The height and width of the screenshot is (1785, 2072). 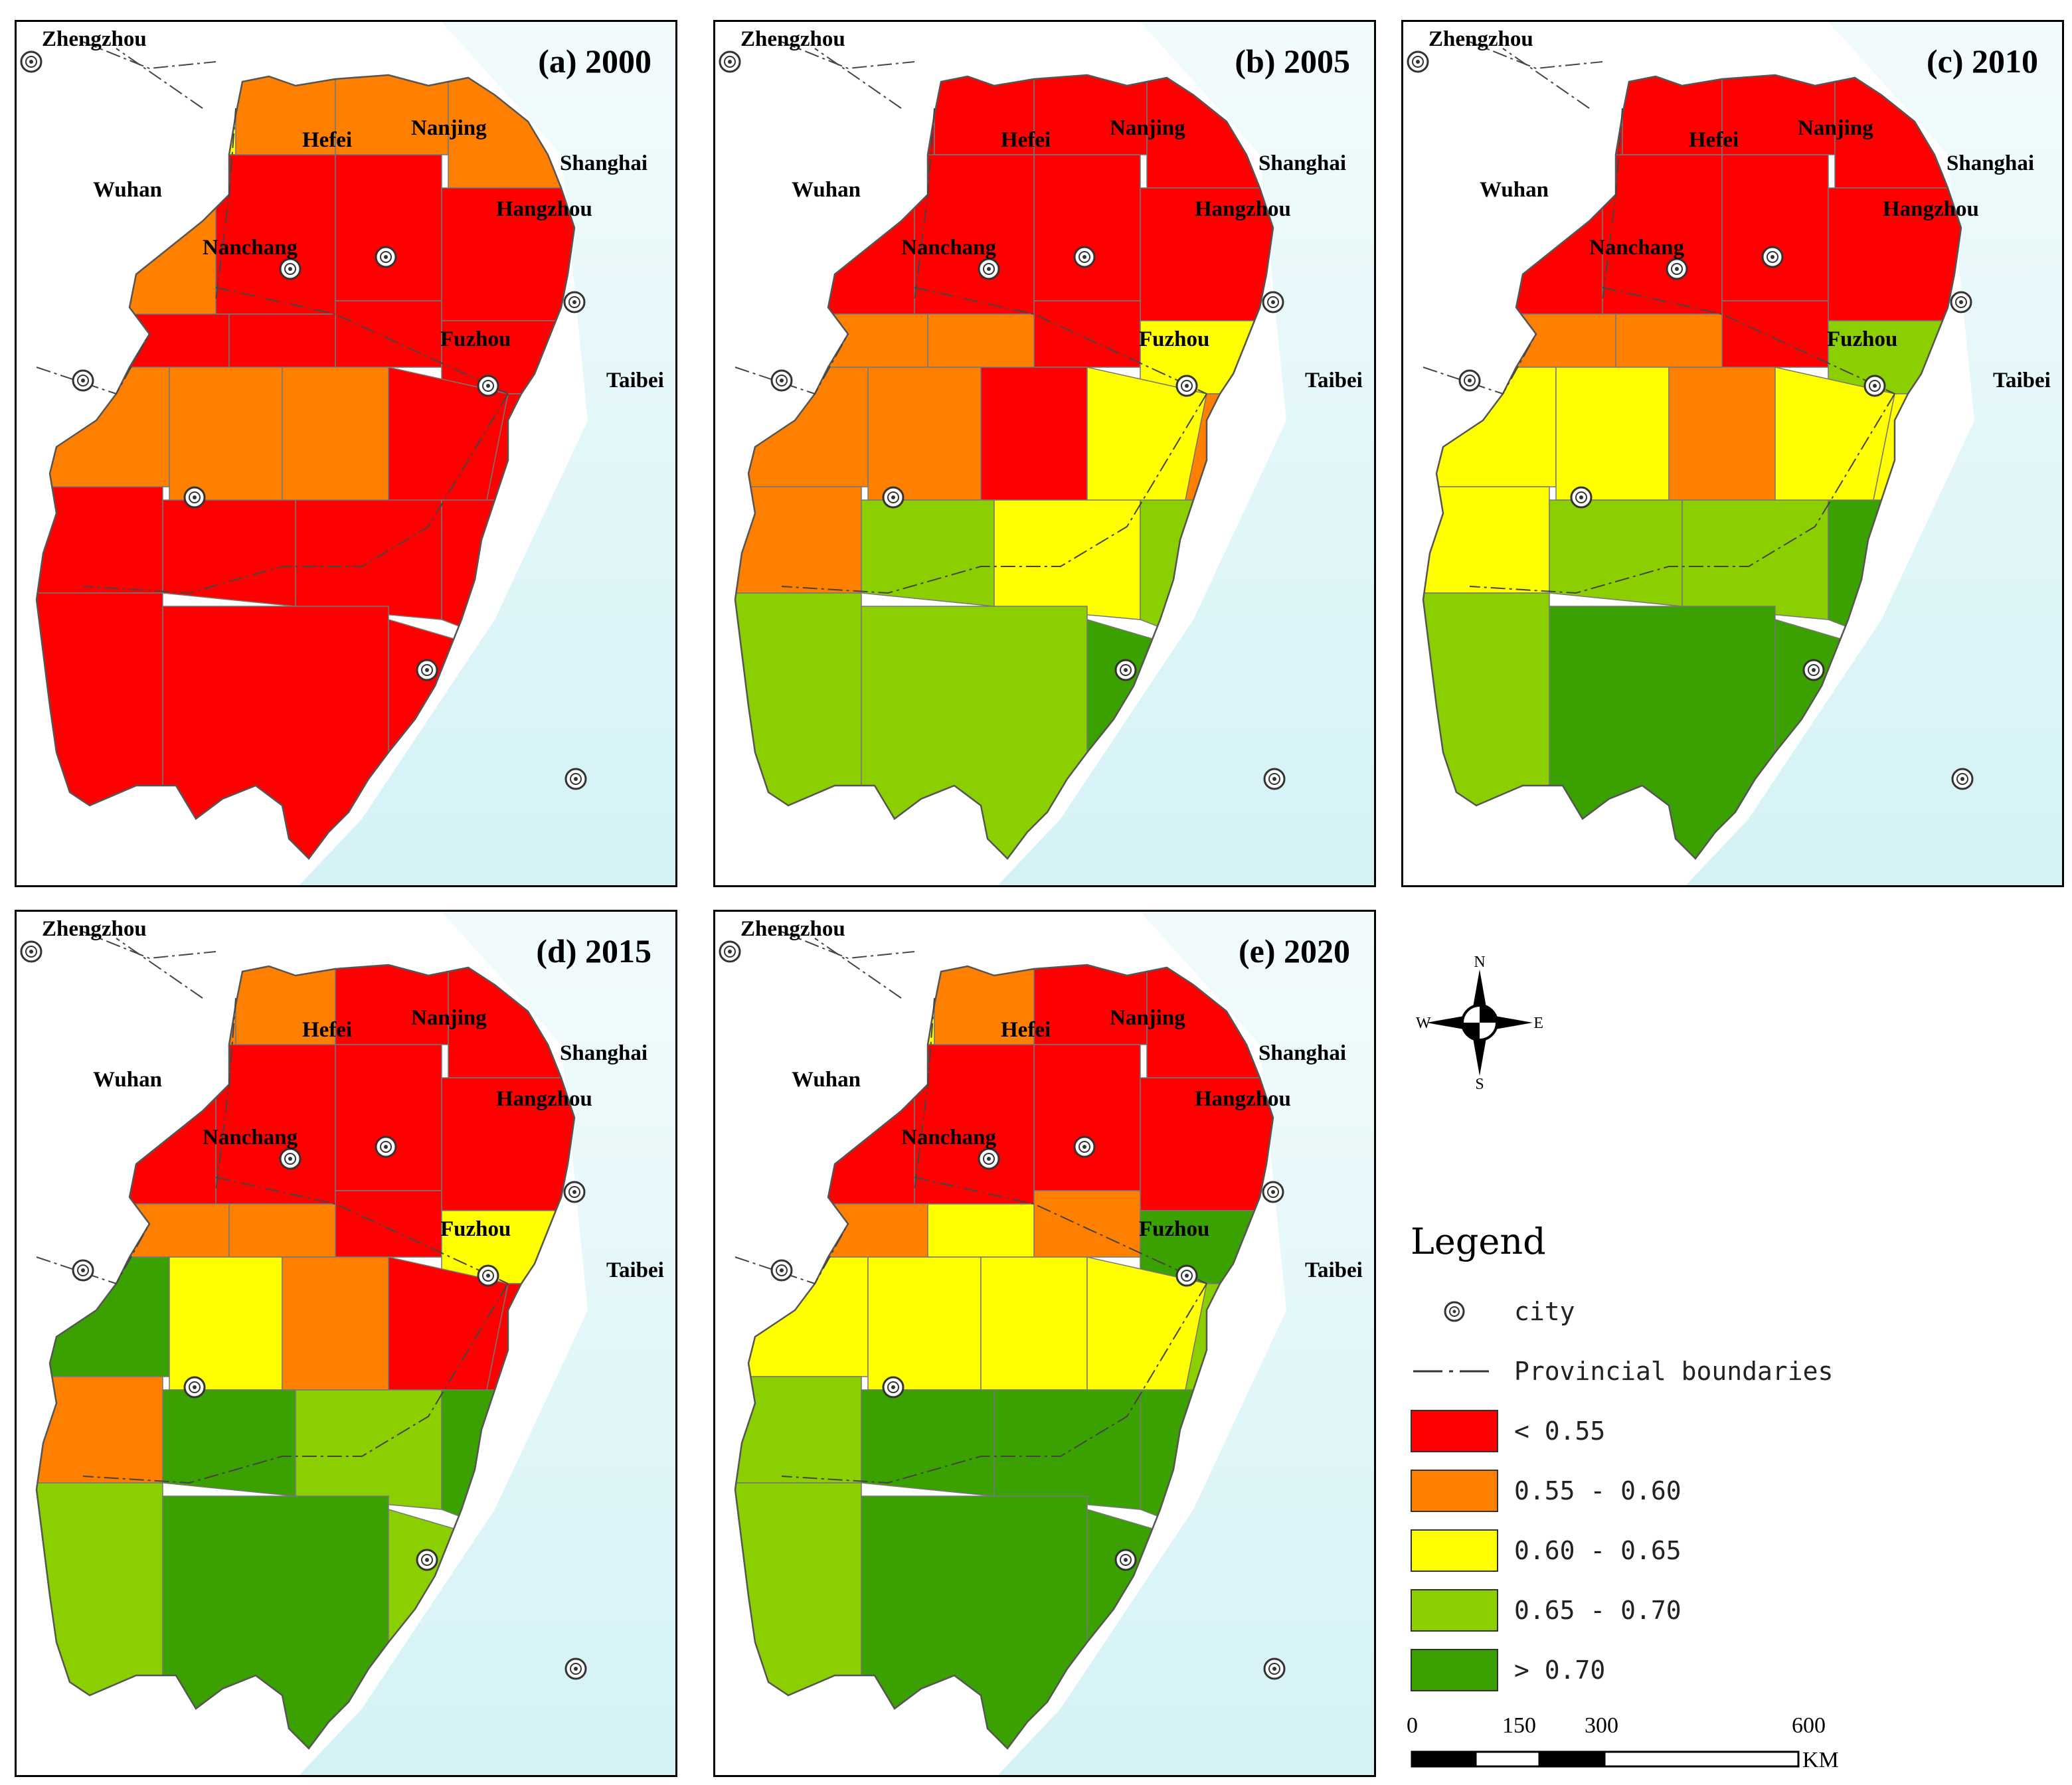 I want to click on legend-row-class: > 0.70, so click(x=1508, y=1670).